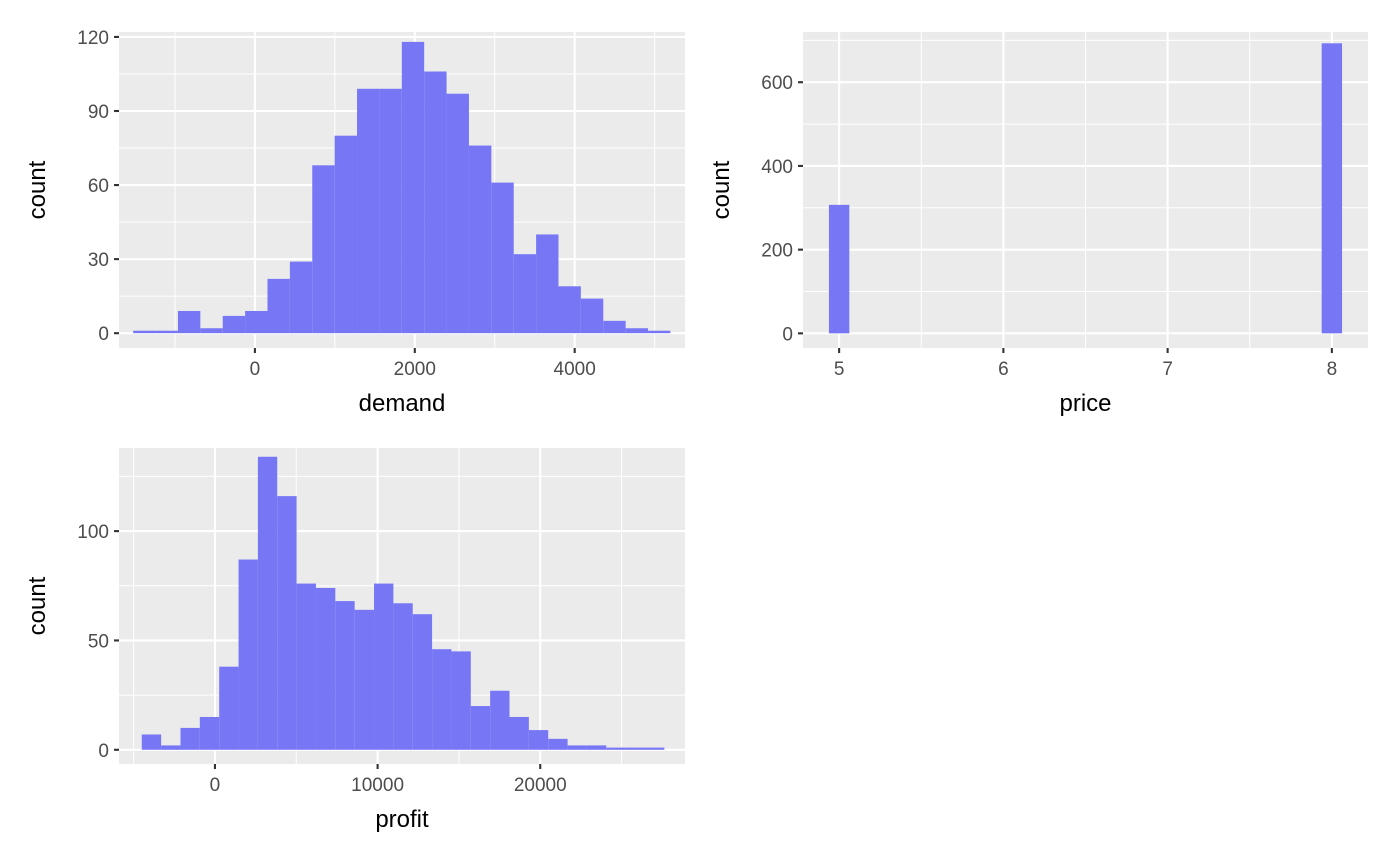 The height and width of the screenshot is (866, 1400). Describe the element at coordinates (215, 785) in the screenshot. I see `profit-x-tick-label: 0` at that location.